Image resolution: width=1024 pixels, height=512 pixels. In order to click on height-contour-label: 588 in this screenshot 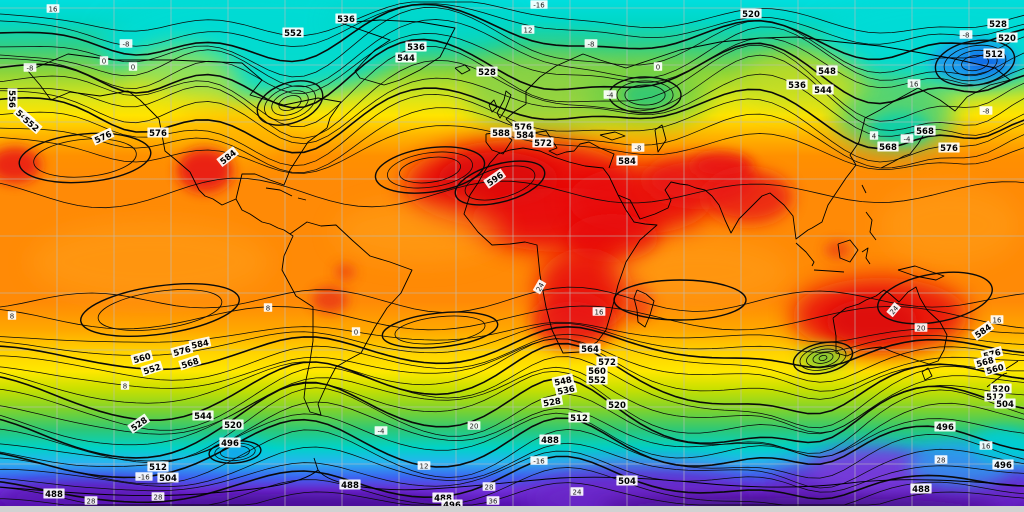, I will do `click(501, 133)`.